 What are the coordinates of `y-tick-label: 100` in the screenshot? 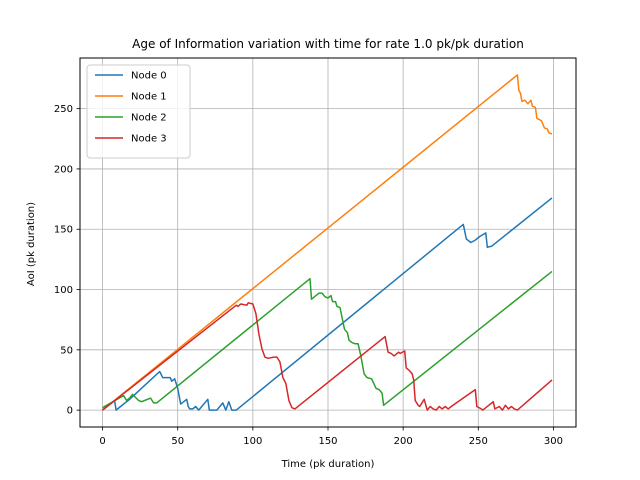 It's located at (63, 290).